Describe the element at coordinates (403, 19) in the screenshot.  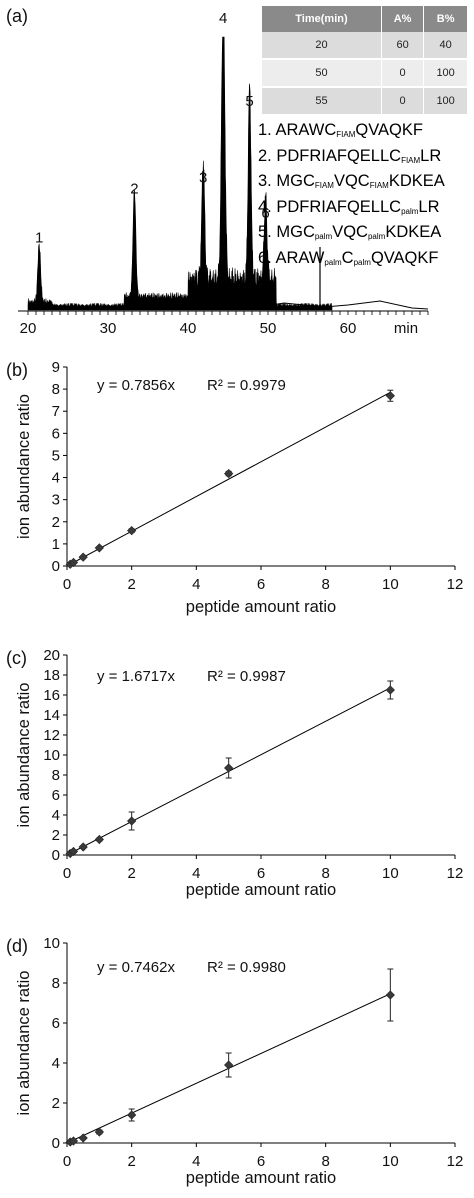
I see `gradient-header-a: A%` at that location.